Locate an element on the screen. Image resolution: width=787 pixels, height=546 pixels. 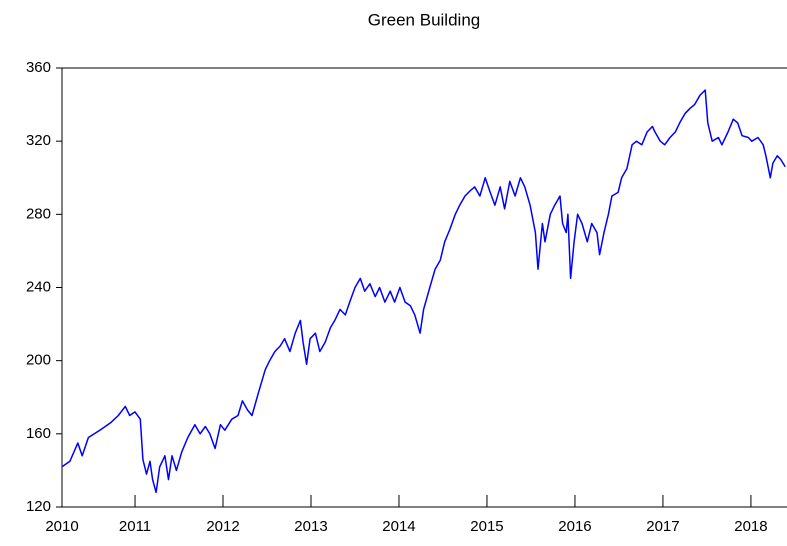
chart-title: Green Building is located at coordinates (424, 19).